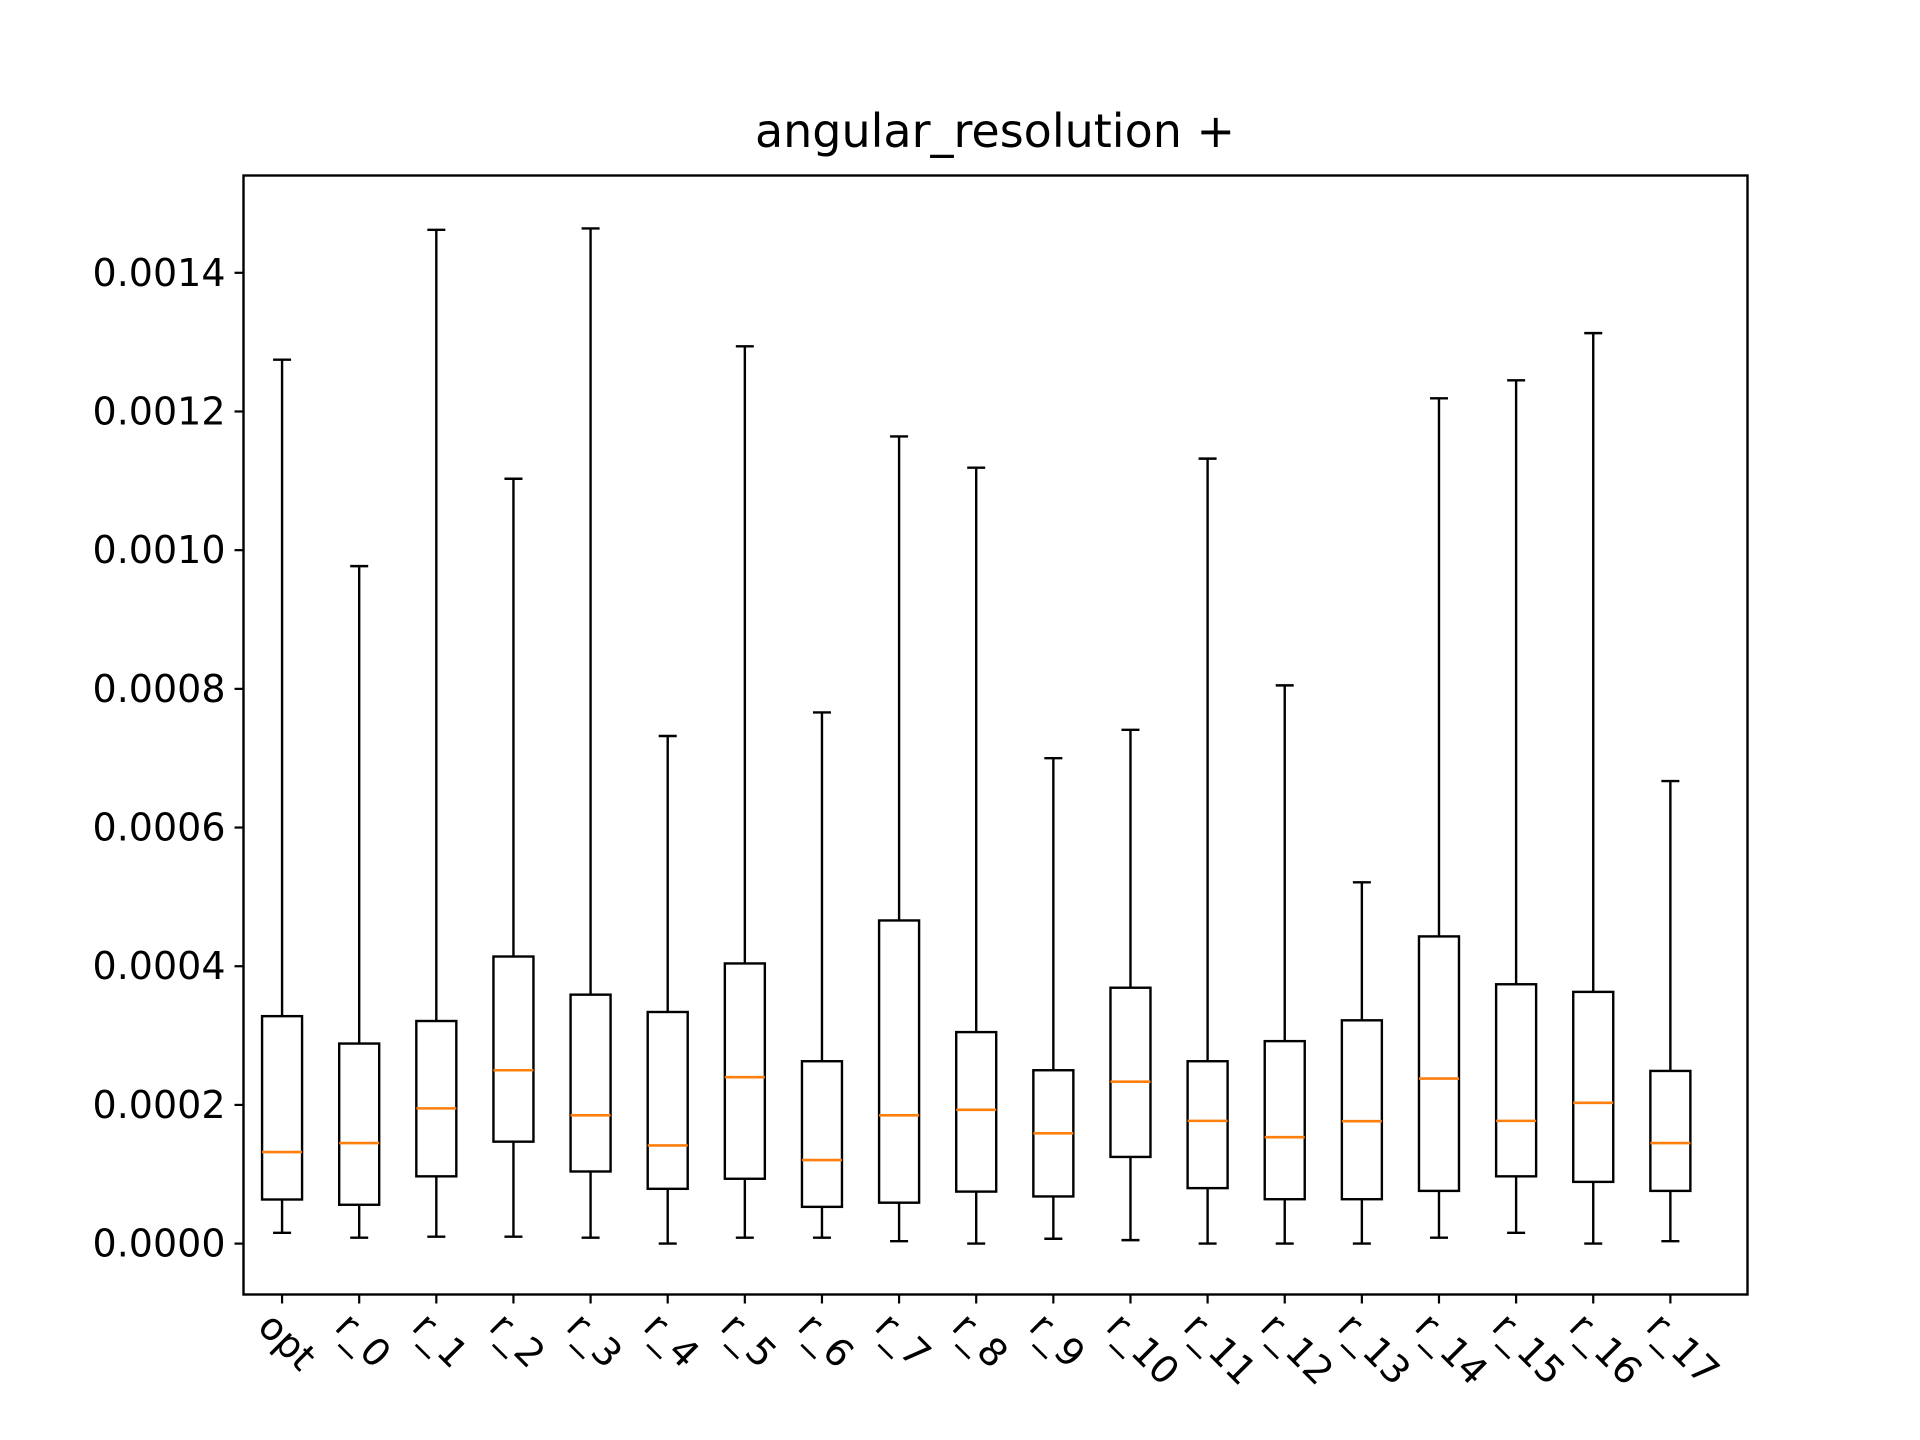 This screenshot has width=1920, height=1440. I want to click on y-tick-label: 0.0002, so click(159, 1105).